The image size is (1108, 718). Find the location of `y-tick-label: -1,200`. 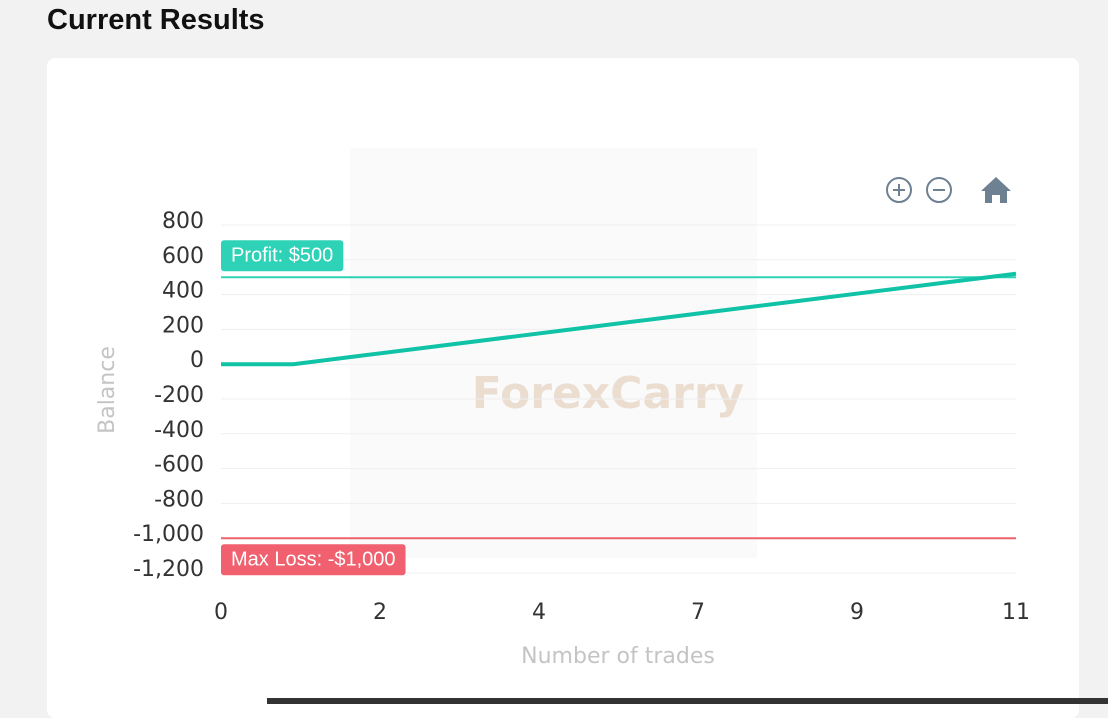

y-tick-label: -1,200 is located at coordinates (168, 569).